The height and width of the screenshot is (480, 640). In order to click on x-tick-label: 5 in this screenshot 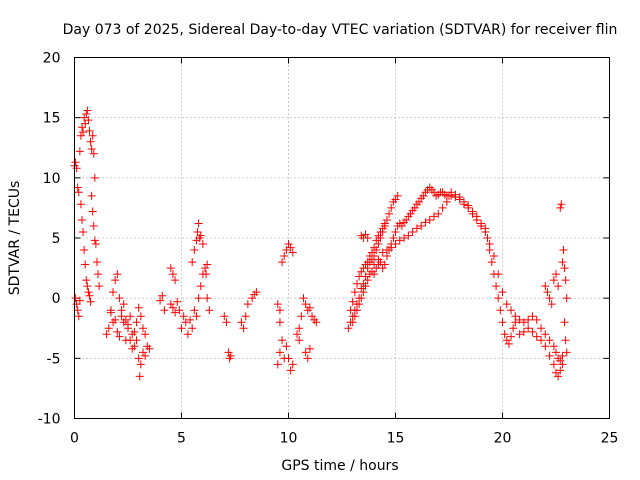, I will do `click(181, 439)`.